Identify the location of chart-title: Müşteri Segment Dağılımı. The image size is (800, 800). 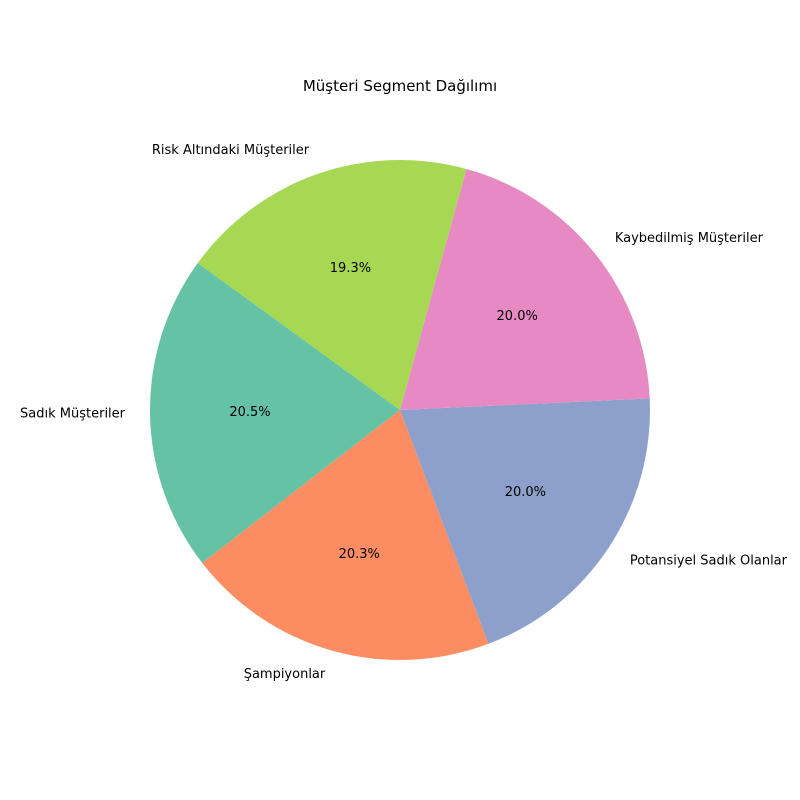
(400, 86).